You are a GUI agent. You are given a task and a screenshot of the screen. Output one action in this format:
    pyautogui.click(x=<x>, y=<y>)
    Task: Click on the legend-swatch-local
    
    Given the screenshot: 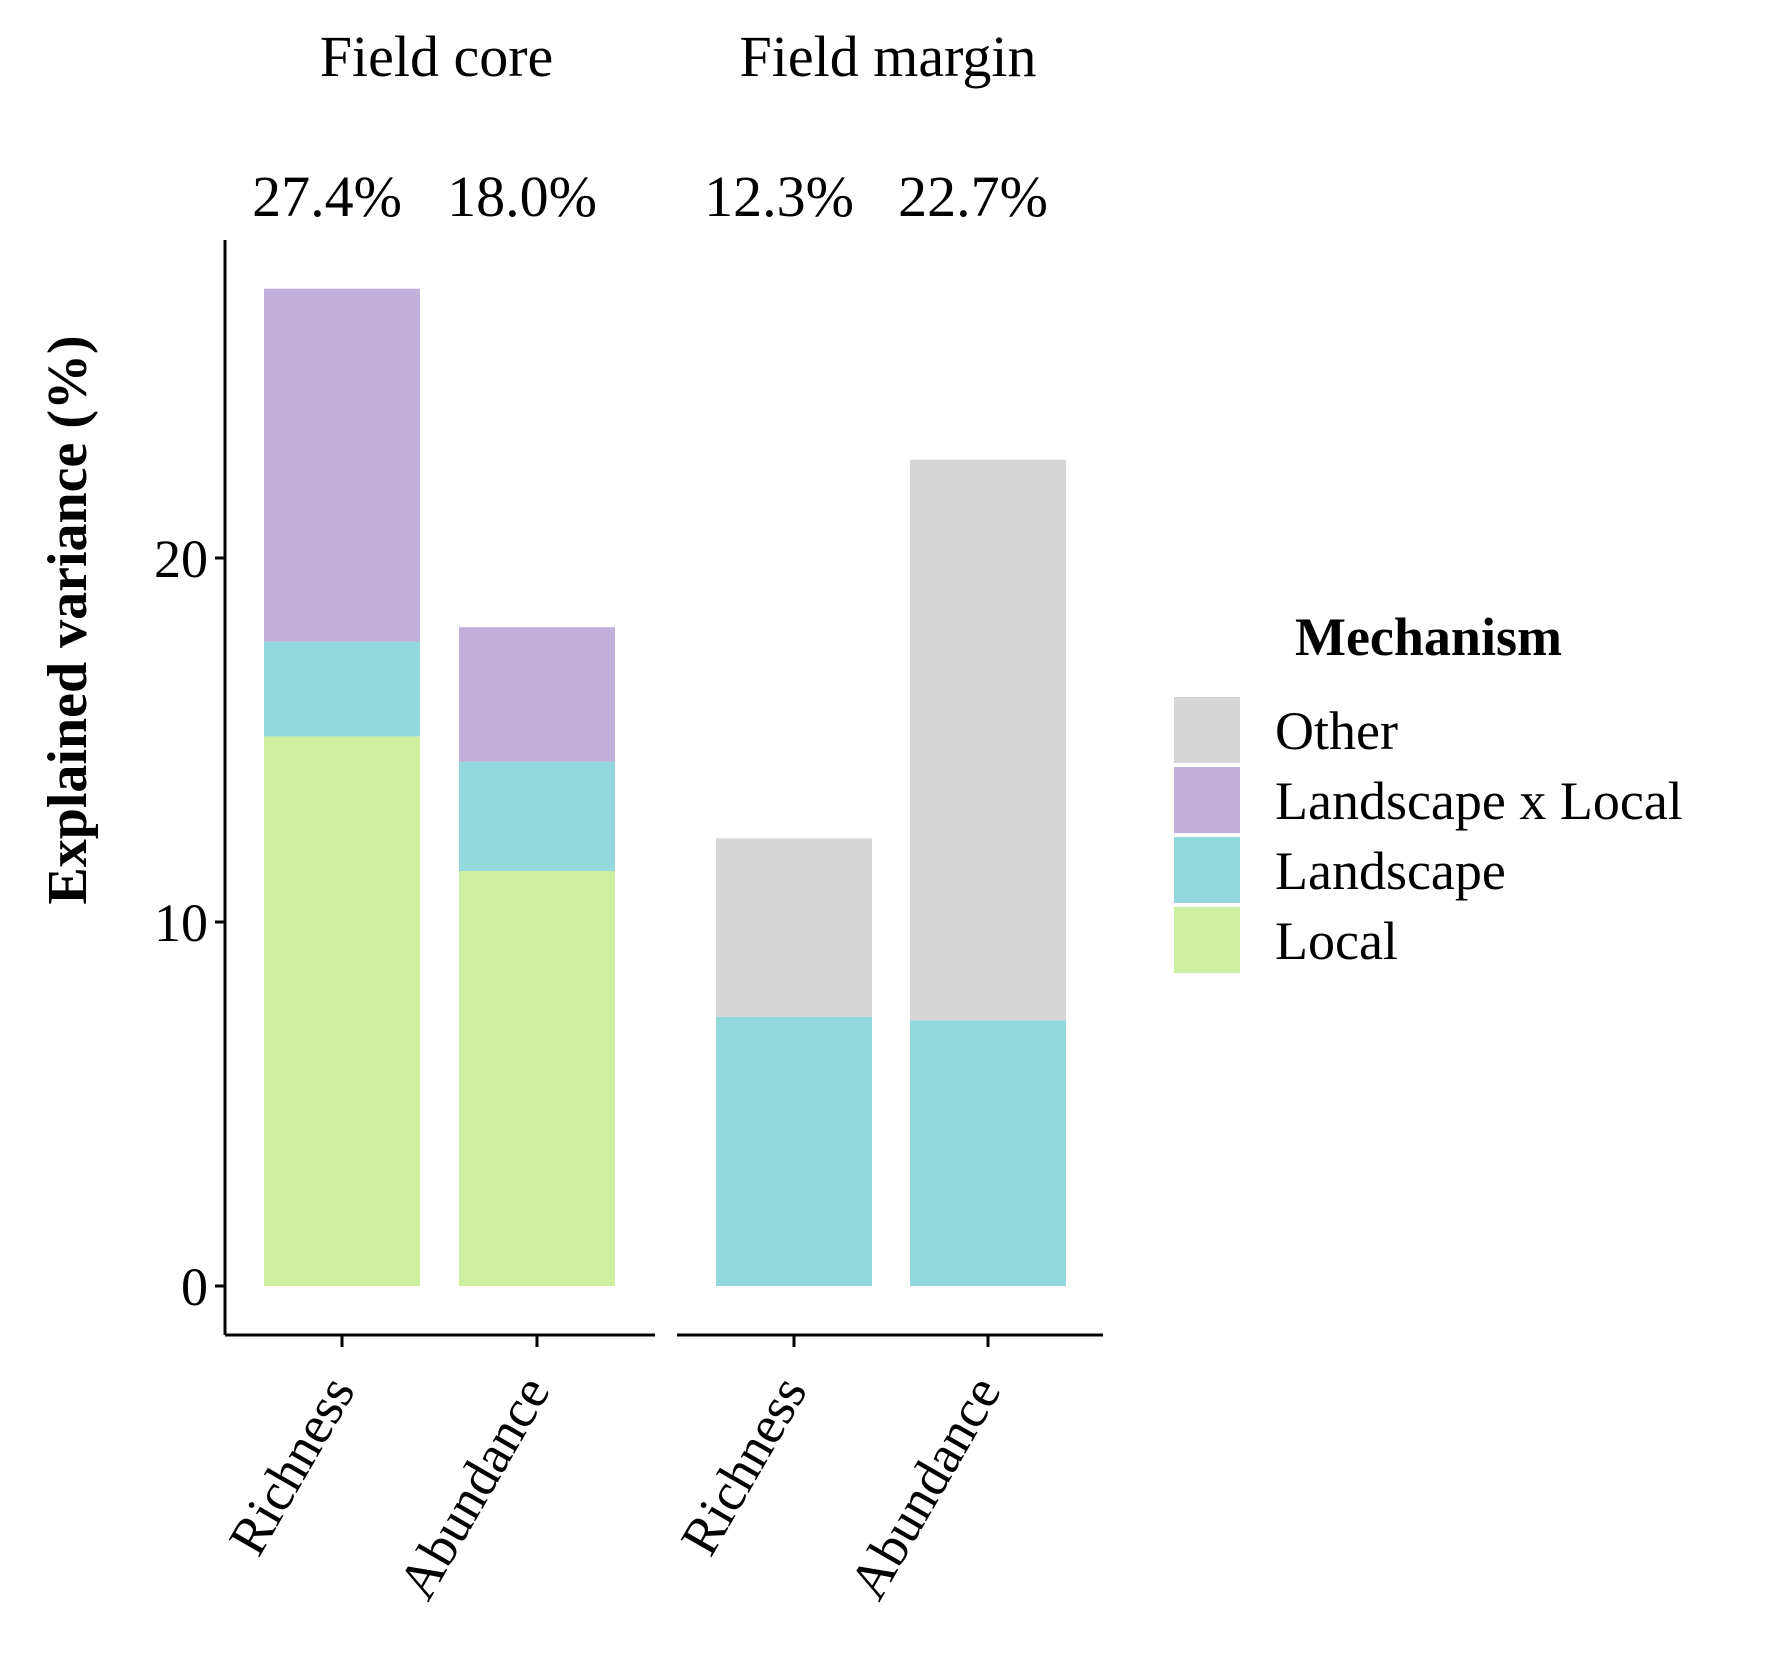 What is the action you would take?
    pyautogui.click(x=1207, y=940)
    